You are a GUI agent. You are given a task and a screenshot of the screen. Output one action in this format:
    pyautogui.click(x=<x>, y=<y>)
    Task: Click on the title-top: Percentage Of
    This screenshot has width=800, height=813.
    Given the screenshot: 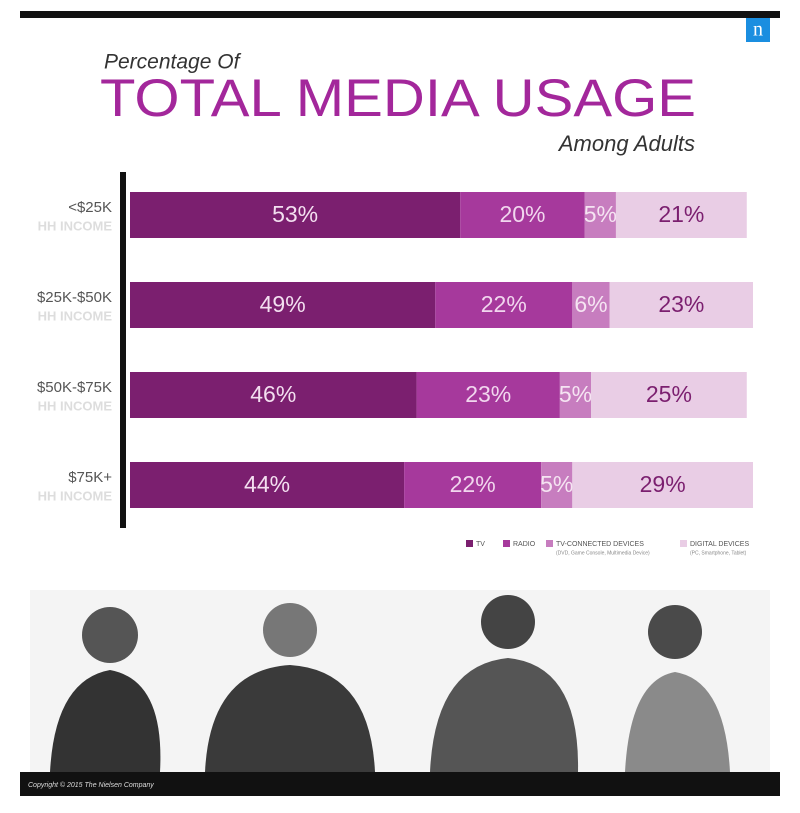 What is the action you would take?
    pyautogui.click(x=173, y=62)
    